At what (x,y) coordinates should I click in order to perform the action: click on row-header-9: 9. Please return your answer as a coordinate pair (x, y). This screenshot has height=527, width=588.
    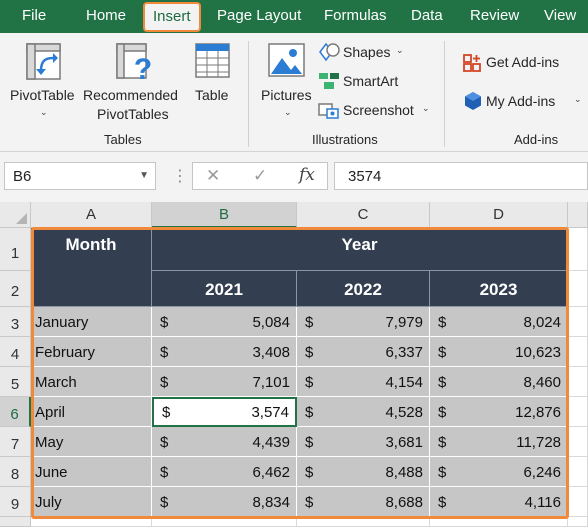
    Looking at the image, I should click on (15, 502).